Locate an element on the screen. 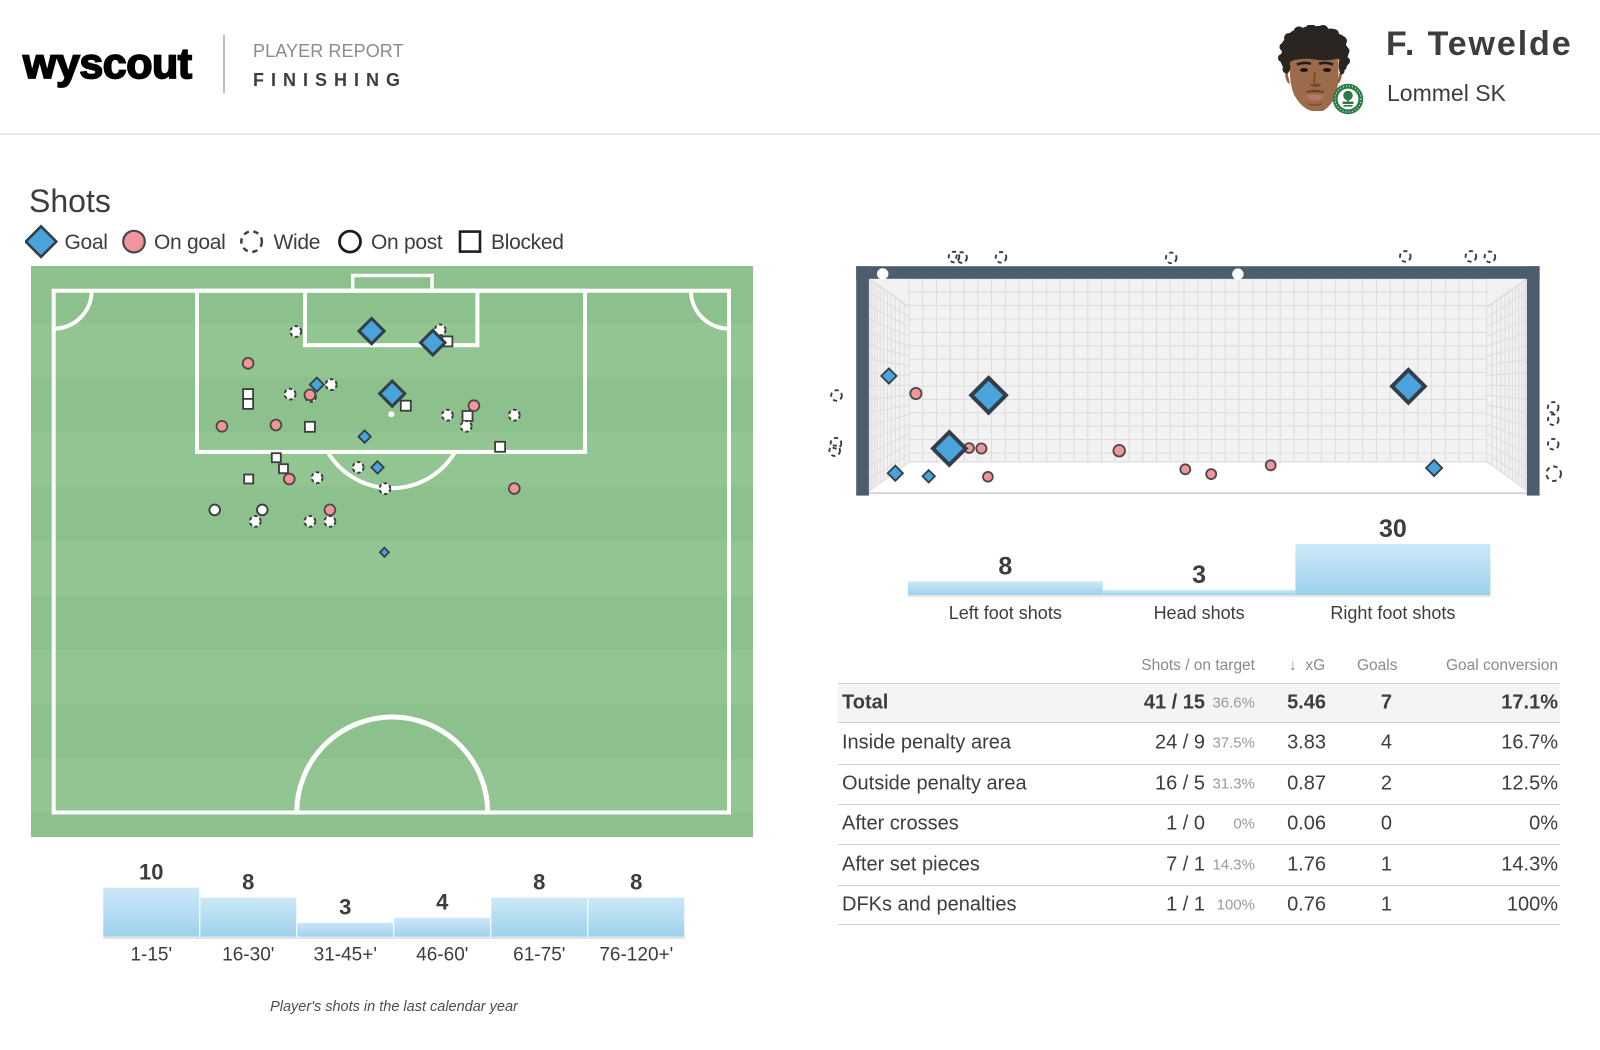 Image resolution: width=1600 pixels, height=1050 pixels. svg-text: 61-75' is located at coordinates (539, 955).